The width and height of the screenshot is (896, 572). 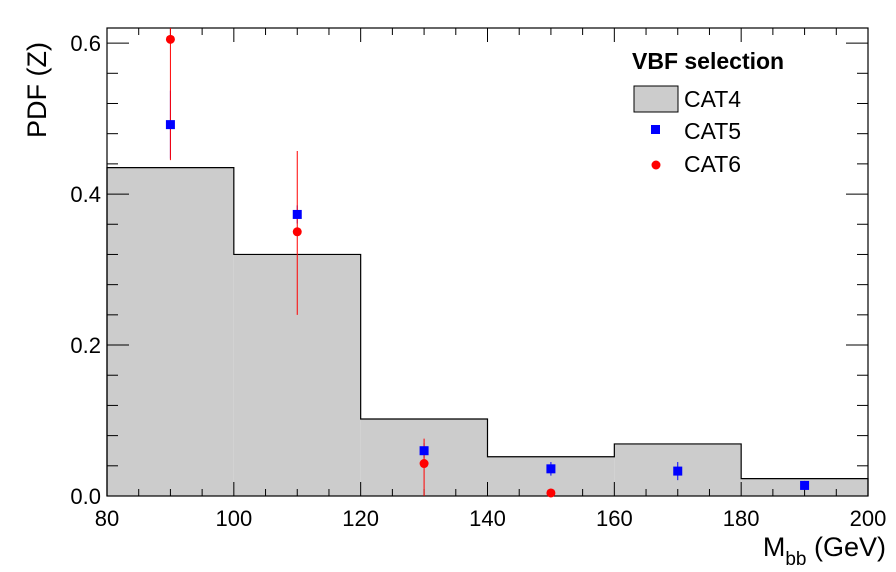 I want to click on cat4-bar, so click(x=170, y=332).